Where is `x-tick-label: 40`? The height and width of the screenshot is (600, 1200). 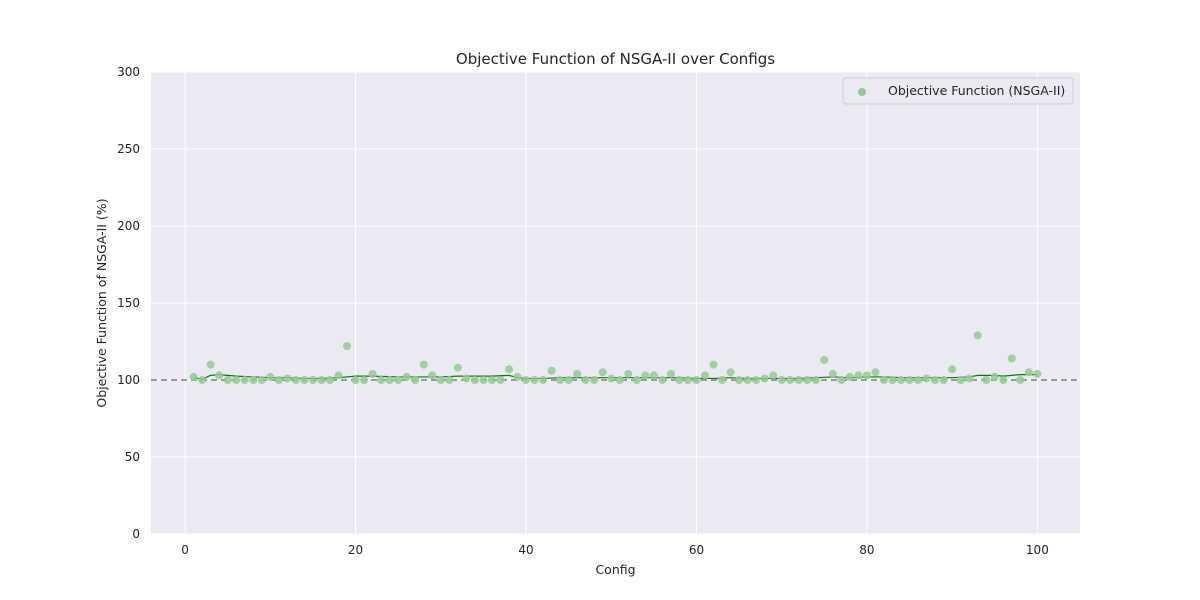
x-tick-label: 40 is located at coordinates (525, 550).